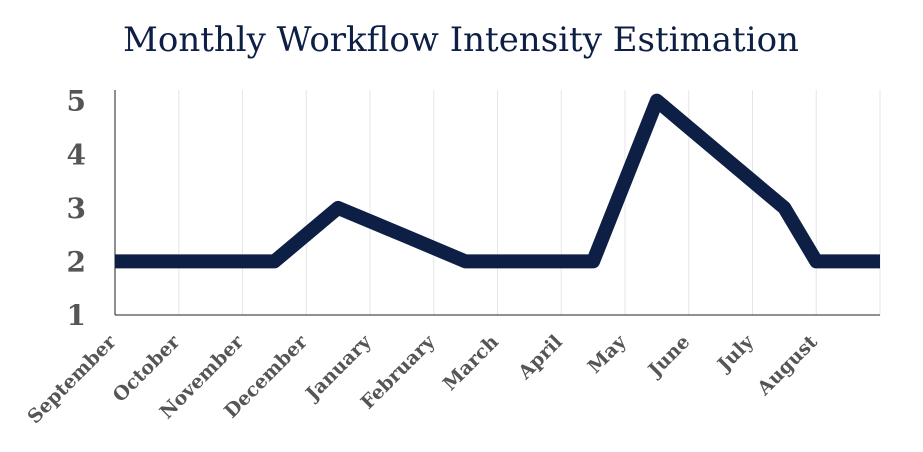  Describe the element at coordinates (76, 261) in the screenshot. I see `y-tick-label: 2` at that location.